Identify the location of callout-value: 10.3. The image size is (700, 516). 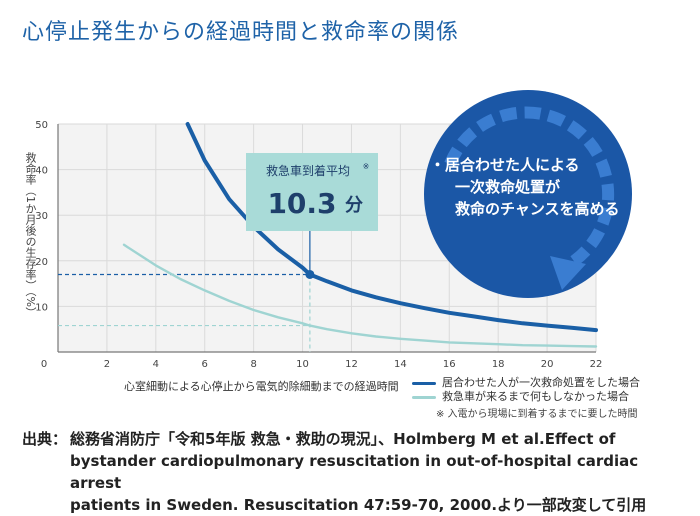
(301, 203).